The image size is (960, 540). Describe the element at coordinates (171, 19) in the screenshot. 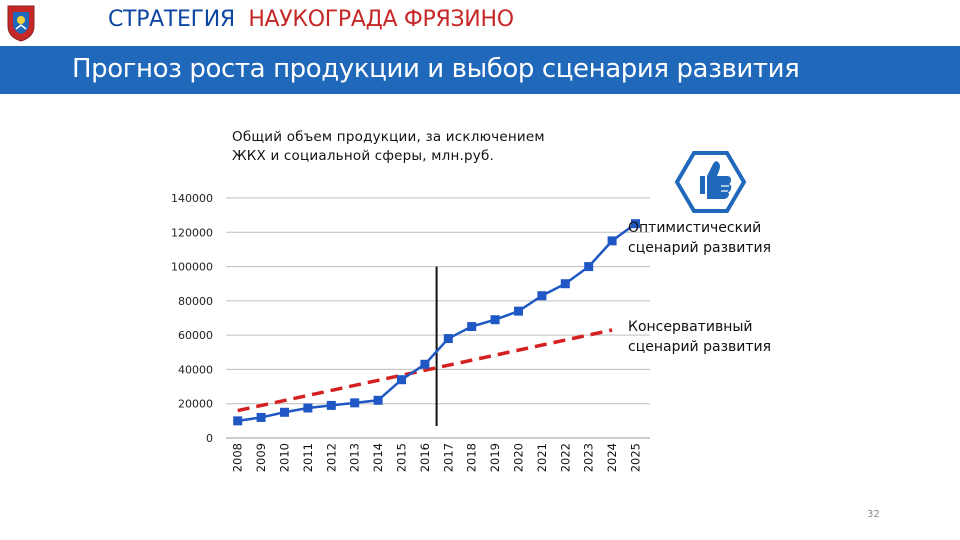

I see `header-title-main: СТРАТЕГИЯ` at that location.